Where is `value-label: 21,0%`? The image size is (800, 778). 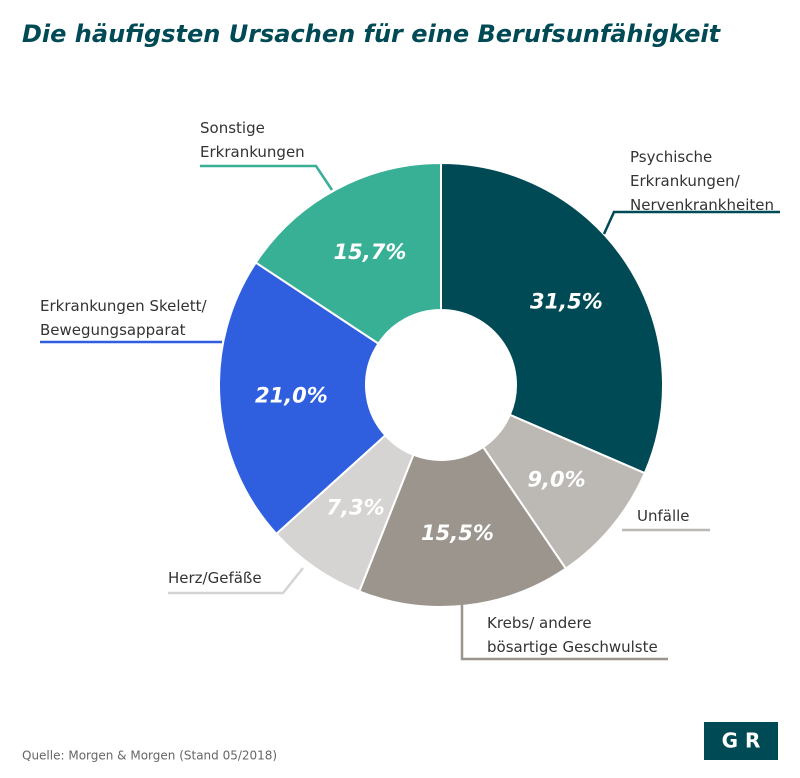 value-label: 21,0% is located at coordinates (291, 395).